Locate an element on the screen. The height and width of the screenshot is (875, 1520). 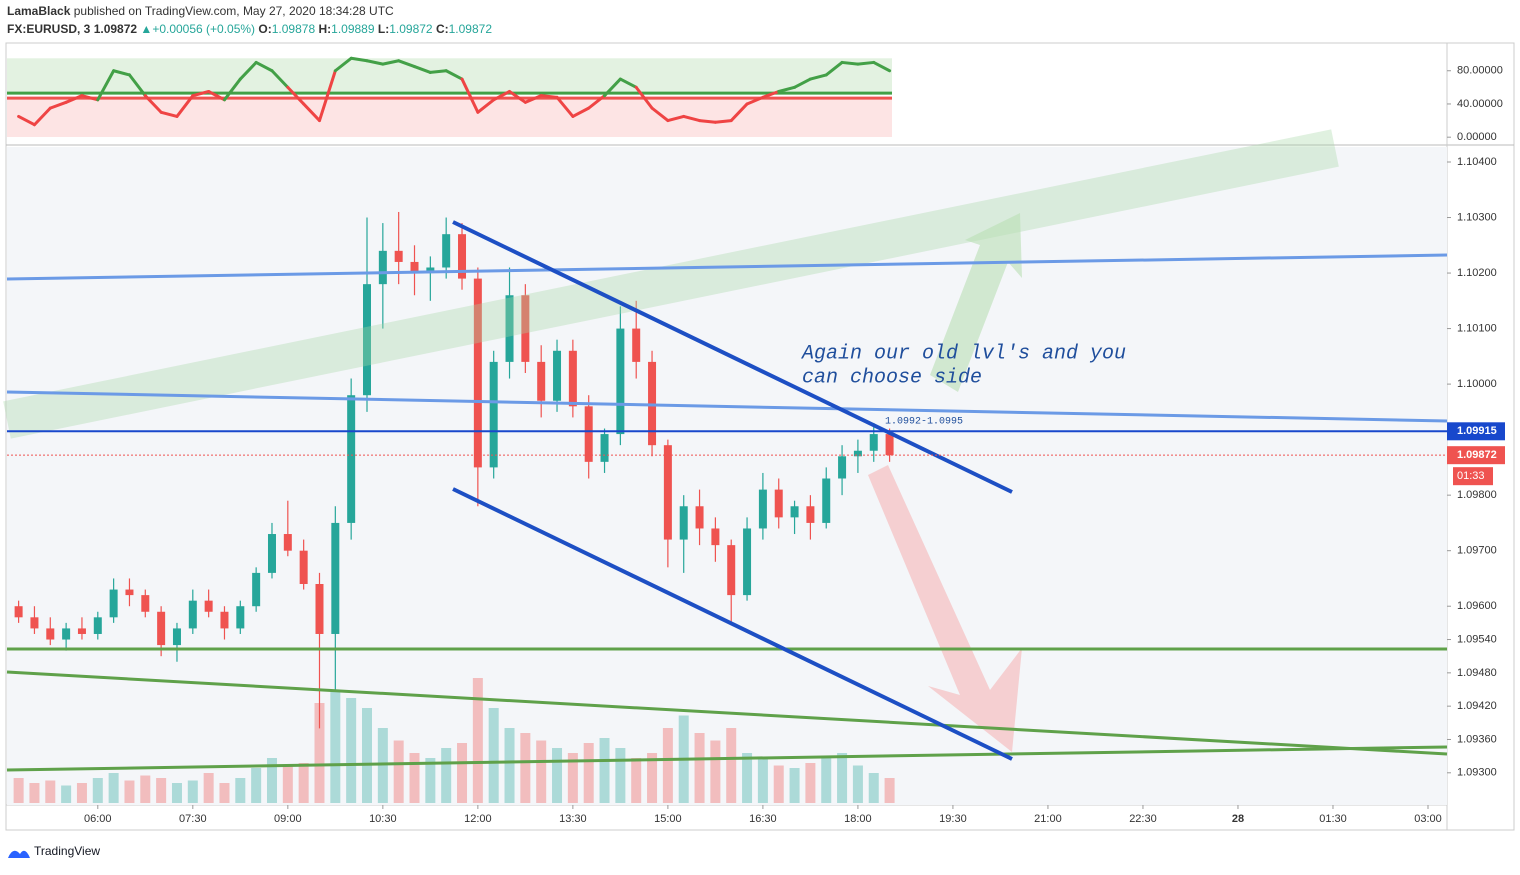
y-tick-label: 1.09300 is located at coordinates (1477, 773).